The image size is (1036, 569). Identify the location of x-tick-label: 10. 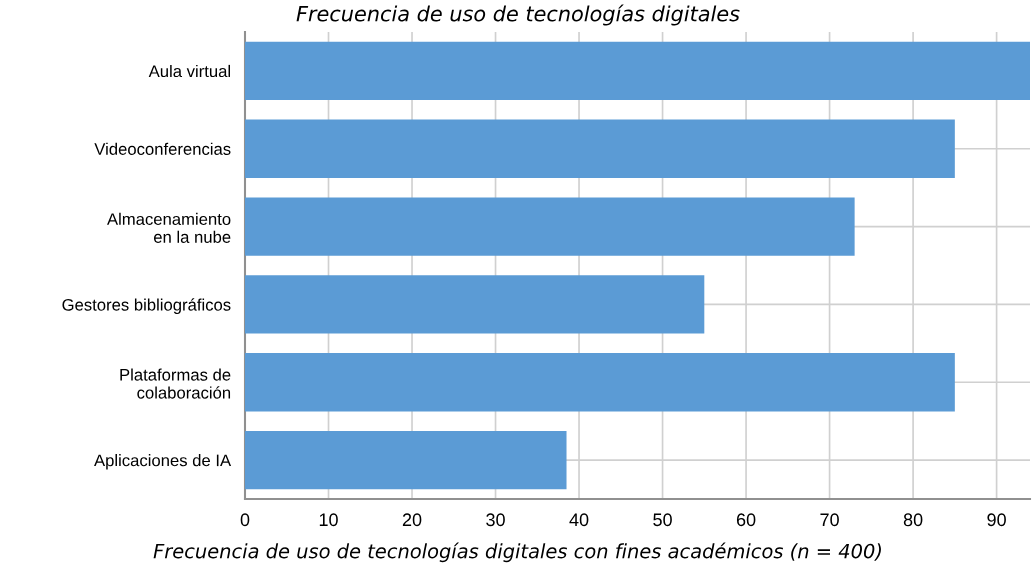
(328, 520).